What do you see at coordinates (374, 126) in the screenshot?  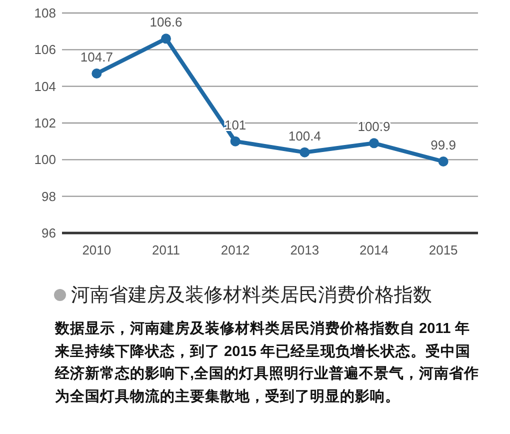 I see `data-label: 100.9` at bounding box center [374, 126].